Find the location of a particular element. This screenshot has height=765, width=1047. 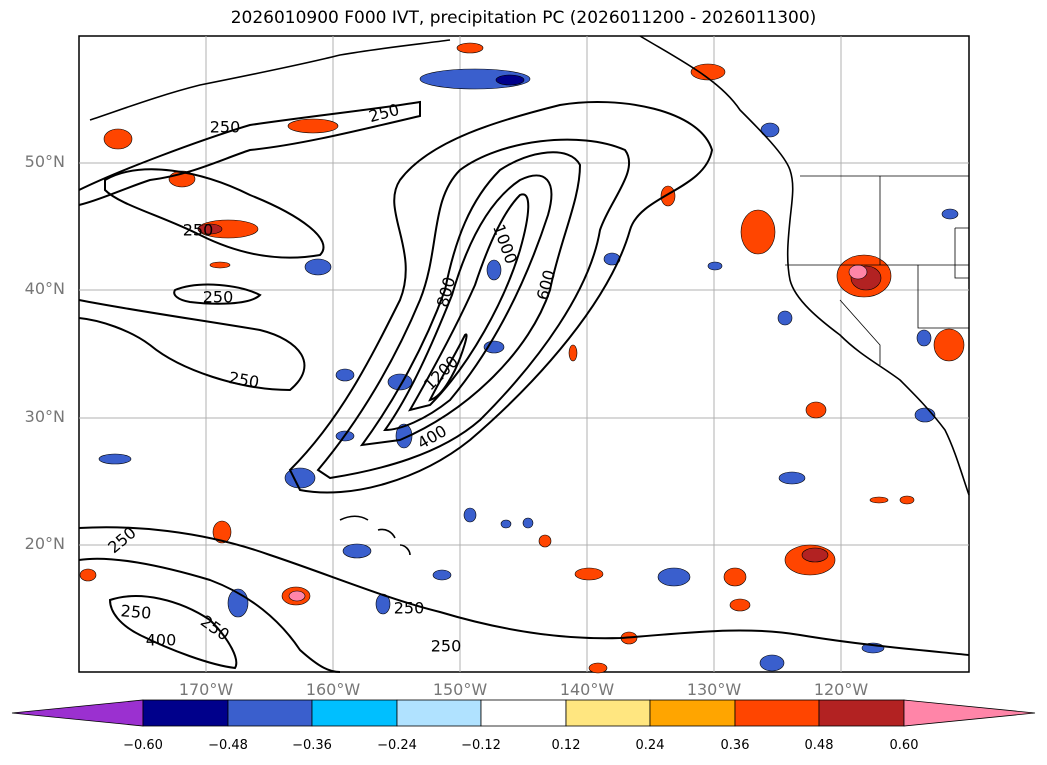

colorbar is located at coordinates (523, 713).